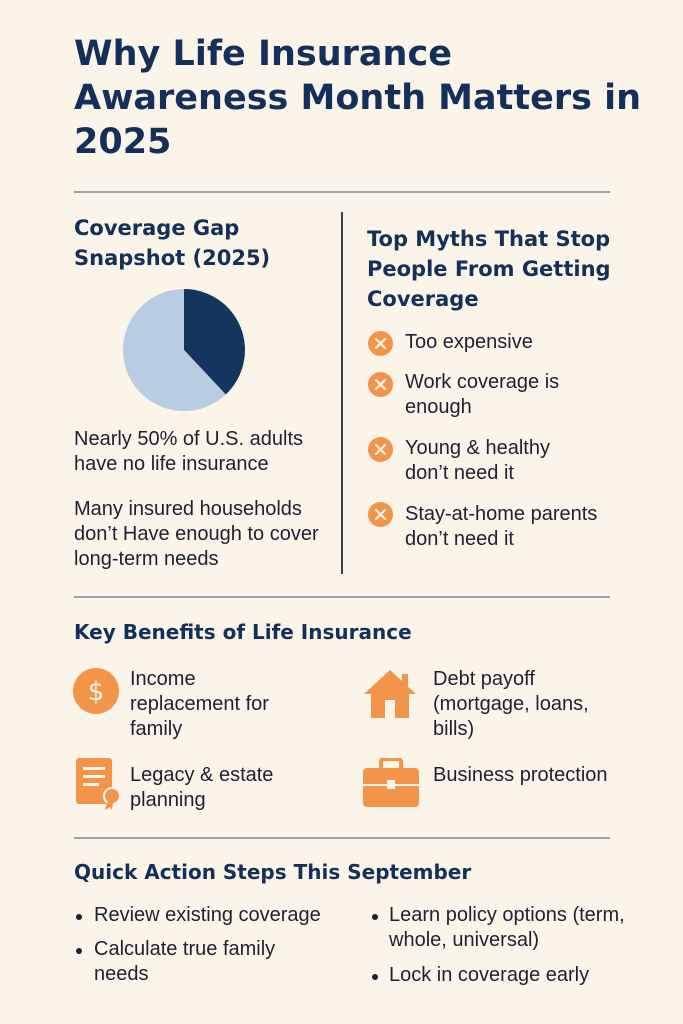  I want to click on benefits-heading: Key Benefits of Life Insurance, so click(243, 632).